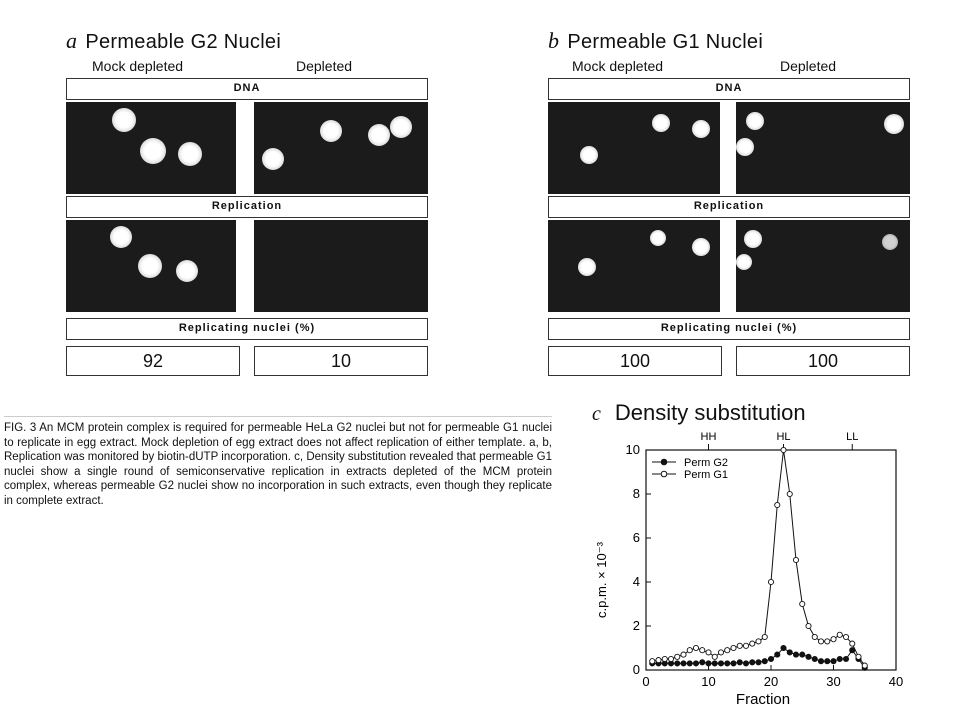 The width and height of the screenshot is (960, 720). What do you see at coordinates (823, 361) in the screenshot?
I see `depleted-replicating-value: 100` at bounding box center [823, 361].